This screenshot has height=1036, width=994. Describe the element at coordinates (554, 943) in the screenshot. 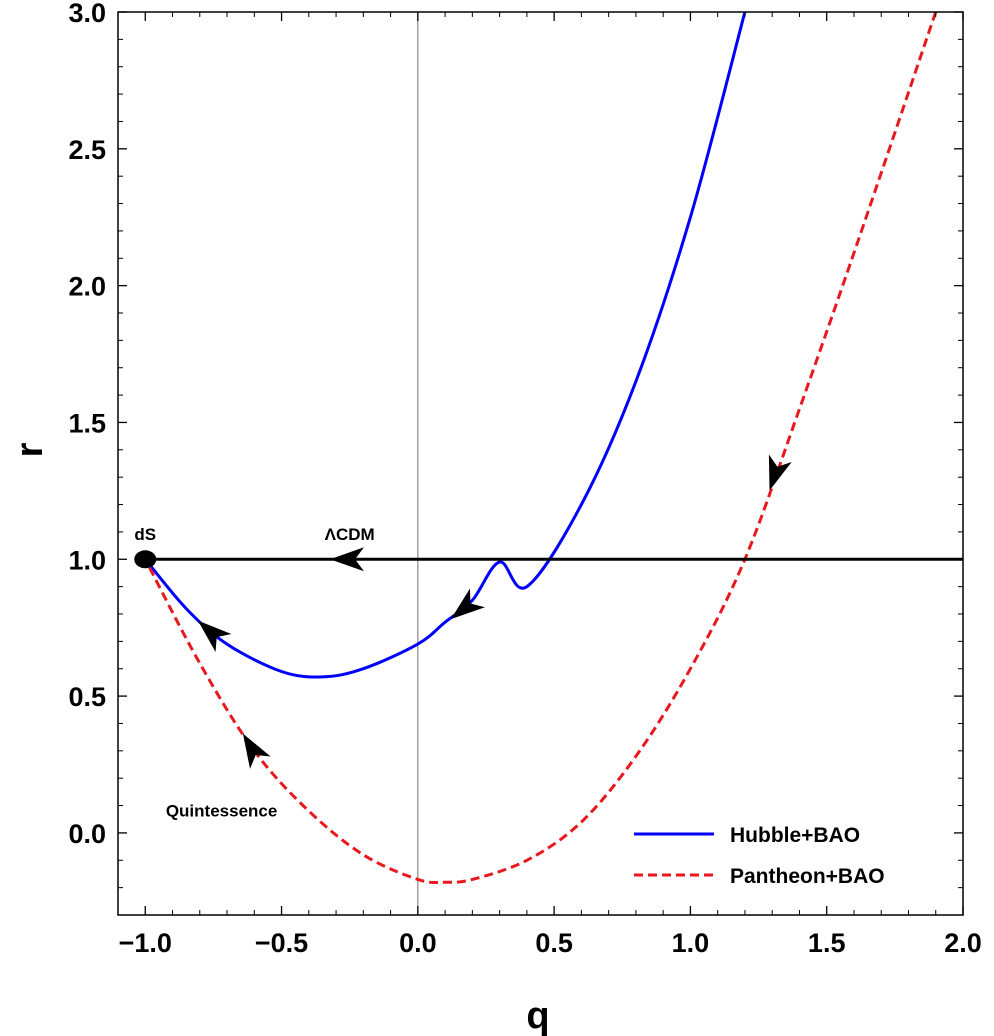

I see `x-tick-label: 0.5` at that location.